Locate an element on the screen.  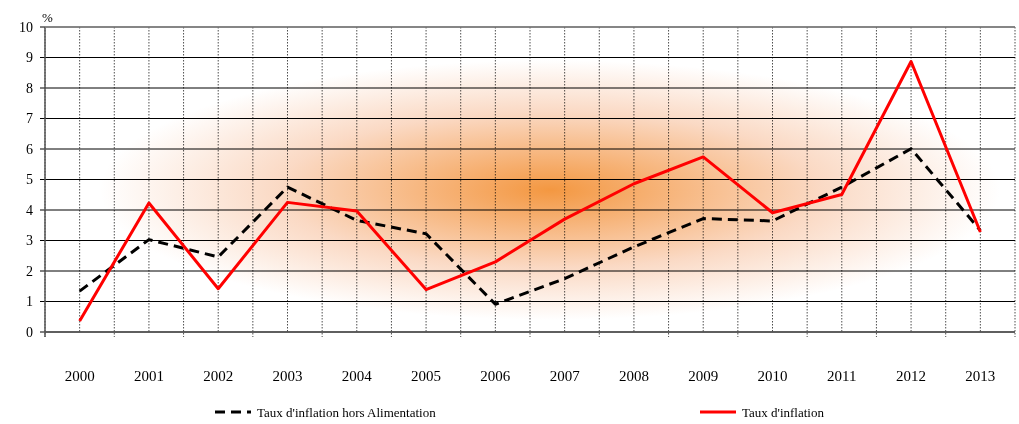
y-tick-label: 1 is located at coordinates (29, 302).